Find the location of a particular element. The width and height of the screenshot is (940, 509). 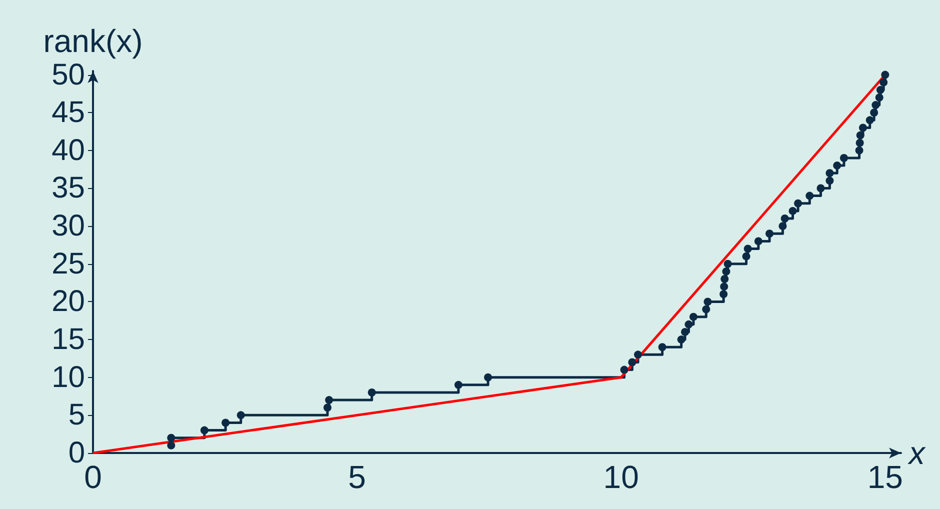

x-tick-label: 15 is located at coordinates (885, 477).